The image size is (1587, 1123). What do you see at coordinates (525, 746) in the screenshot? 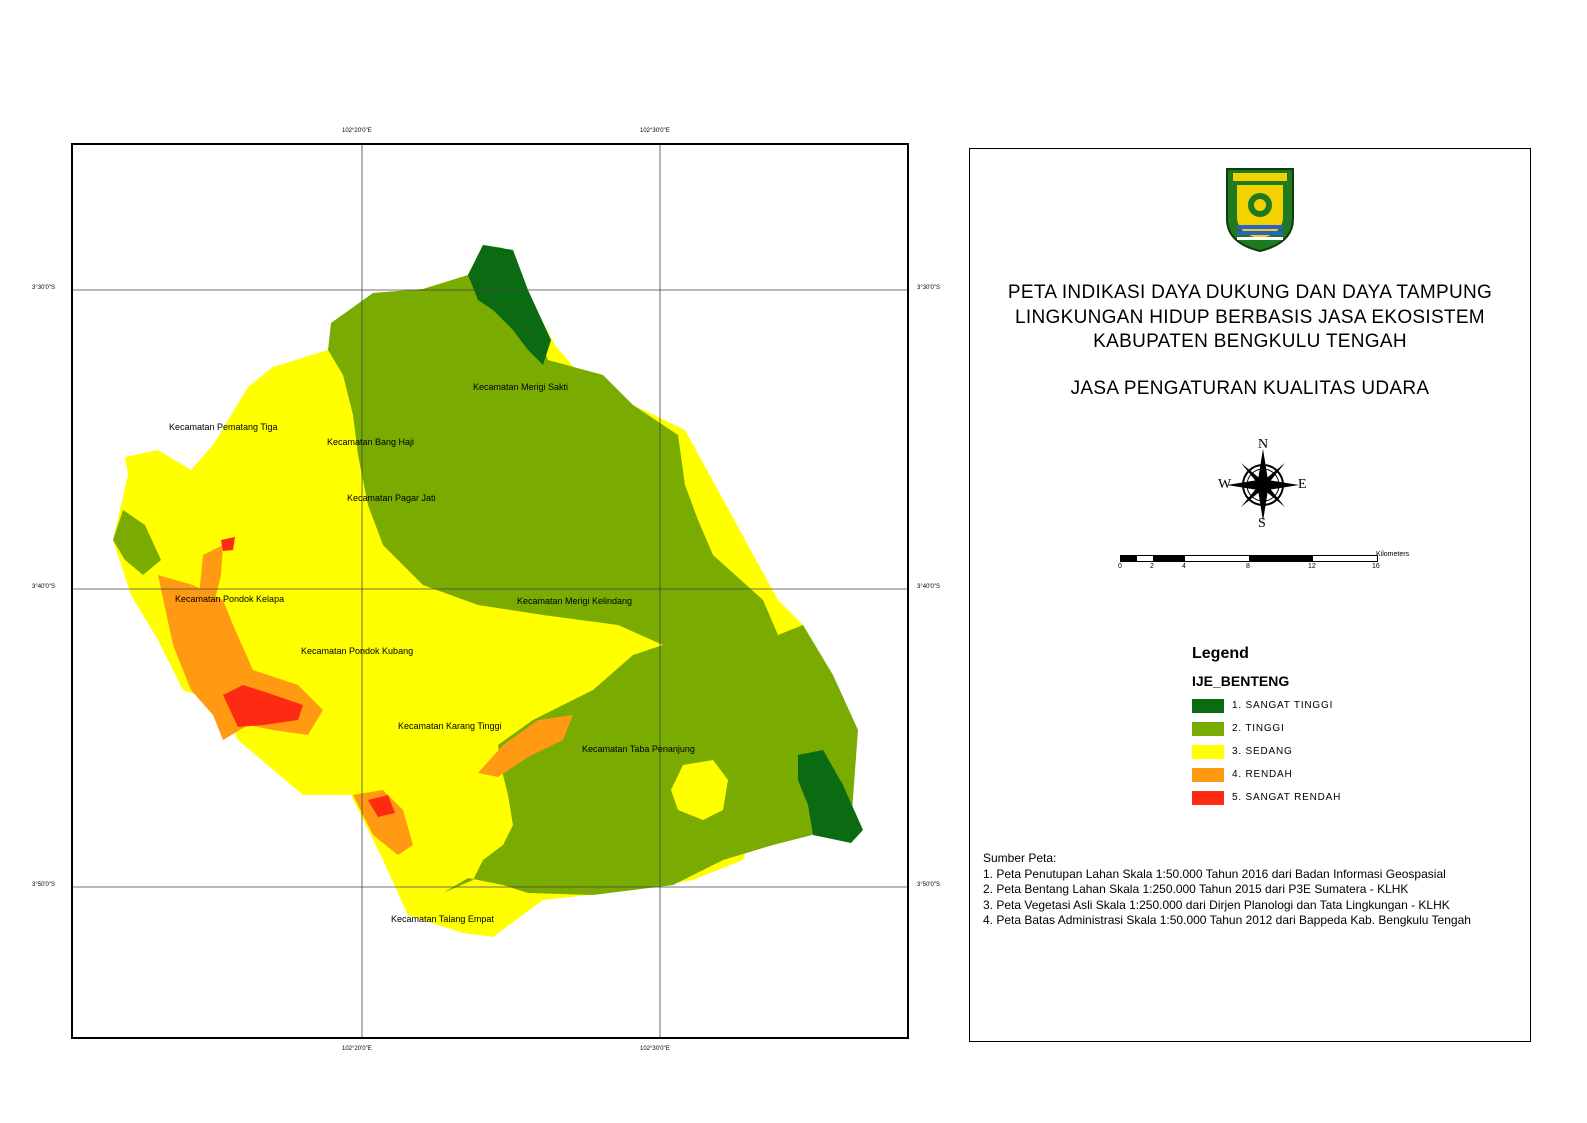
I see `zone-rendah-karang` at bounding box center [525, 746].